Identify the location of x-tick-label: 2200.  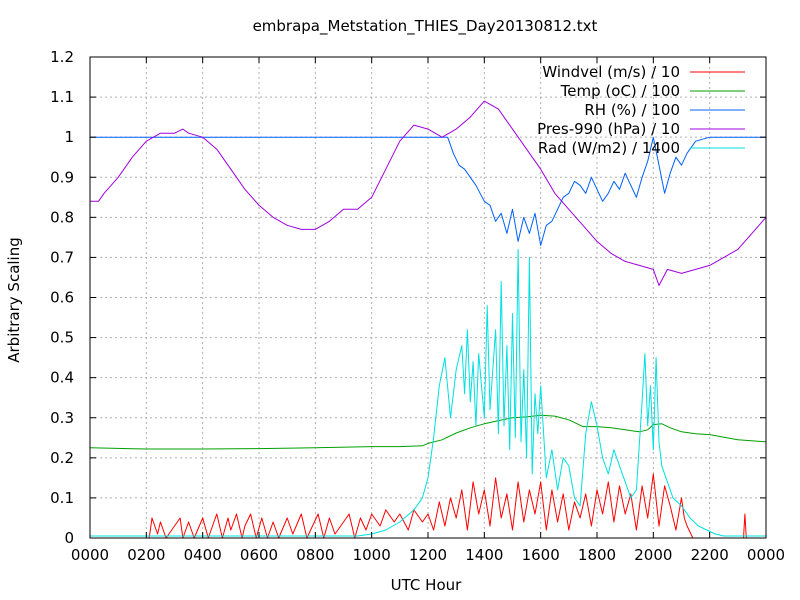
(710, 555).